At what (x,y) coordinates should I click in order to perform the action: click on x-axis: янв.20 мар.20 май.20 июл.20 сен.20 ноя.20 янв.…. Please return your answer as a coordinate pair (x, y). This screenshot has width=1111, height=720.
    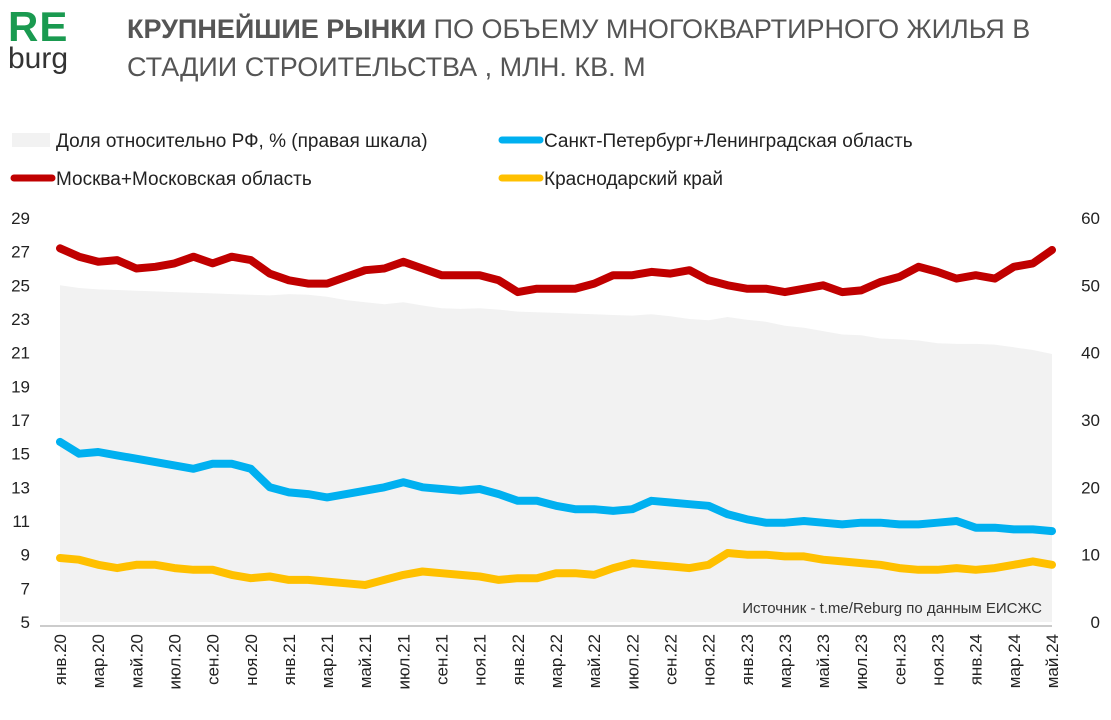
    Looking at the image, I should click on (551, 657).